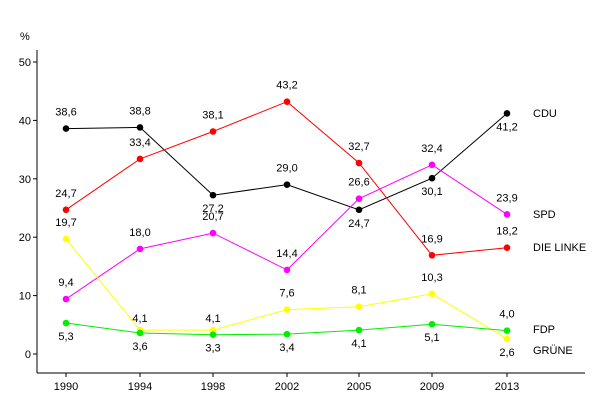 This screenshot has height=413, width=605. I want to click on y-tick-label: 10, so click(25, 297).